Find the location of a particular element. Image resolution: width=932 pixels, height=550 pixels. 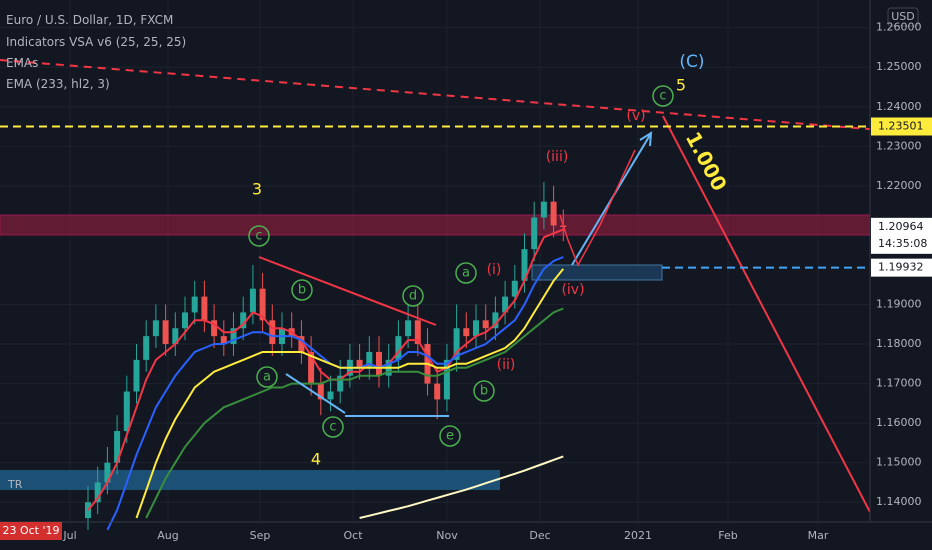

countdown: 14:35:08 is located at coordinates (902, 243).